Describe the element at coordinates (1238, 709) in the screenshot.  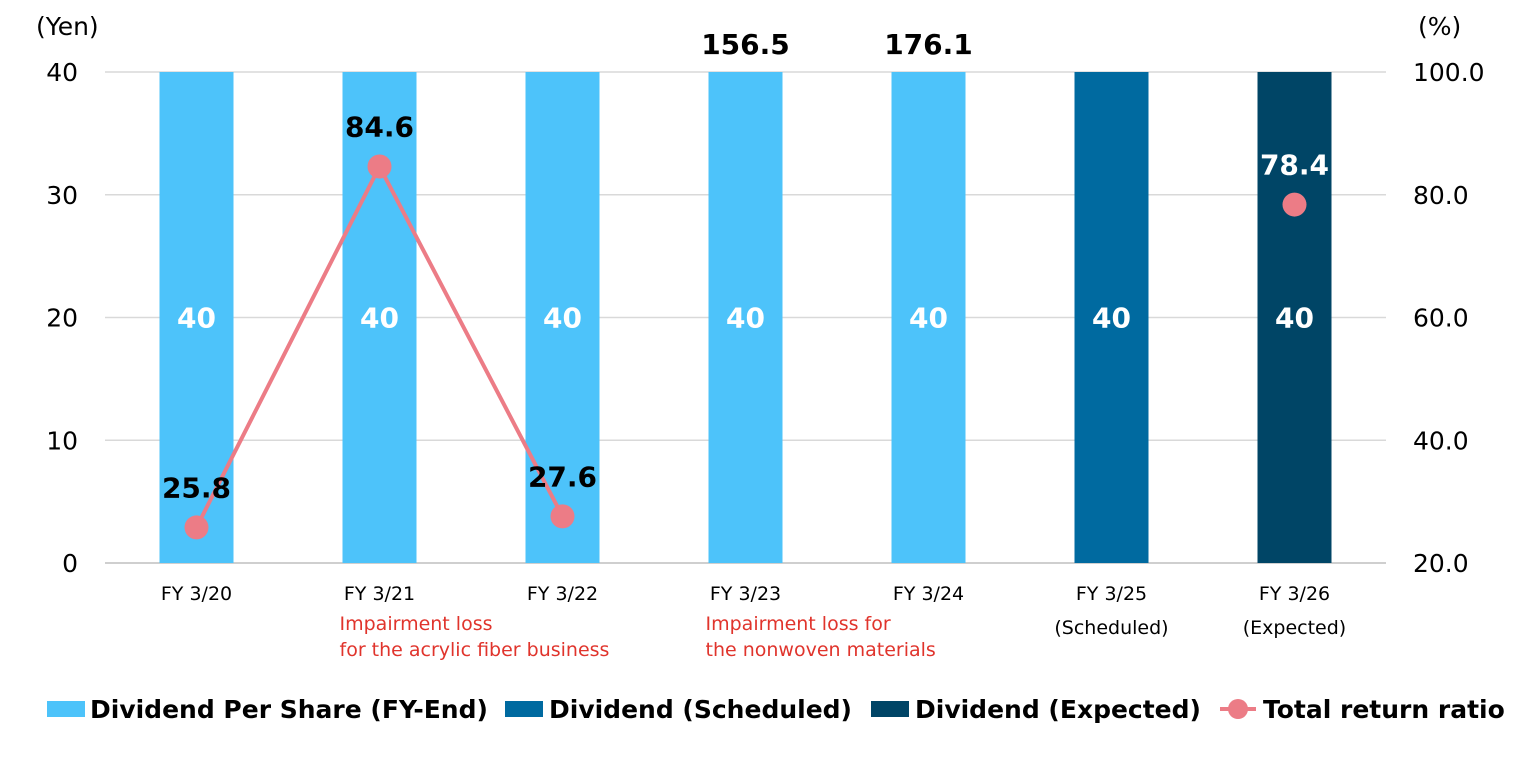
I see `legend-swatch-marker` at that location.